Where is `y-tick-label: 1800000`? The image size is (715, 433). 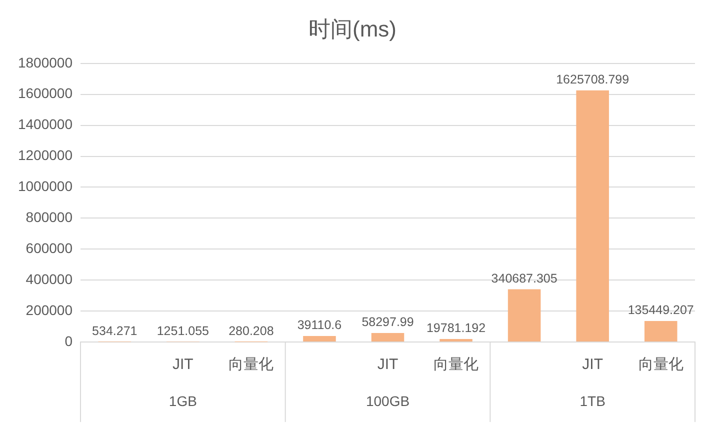 y-tick-label: 1800000 is located at coordinates (45, 62).